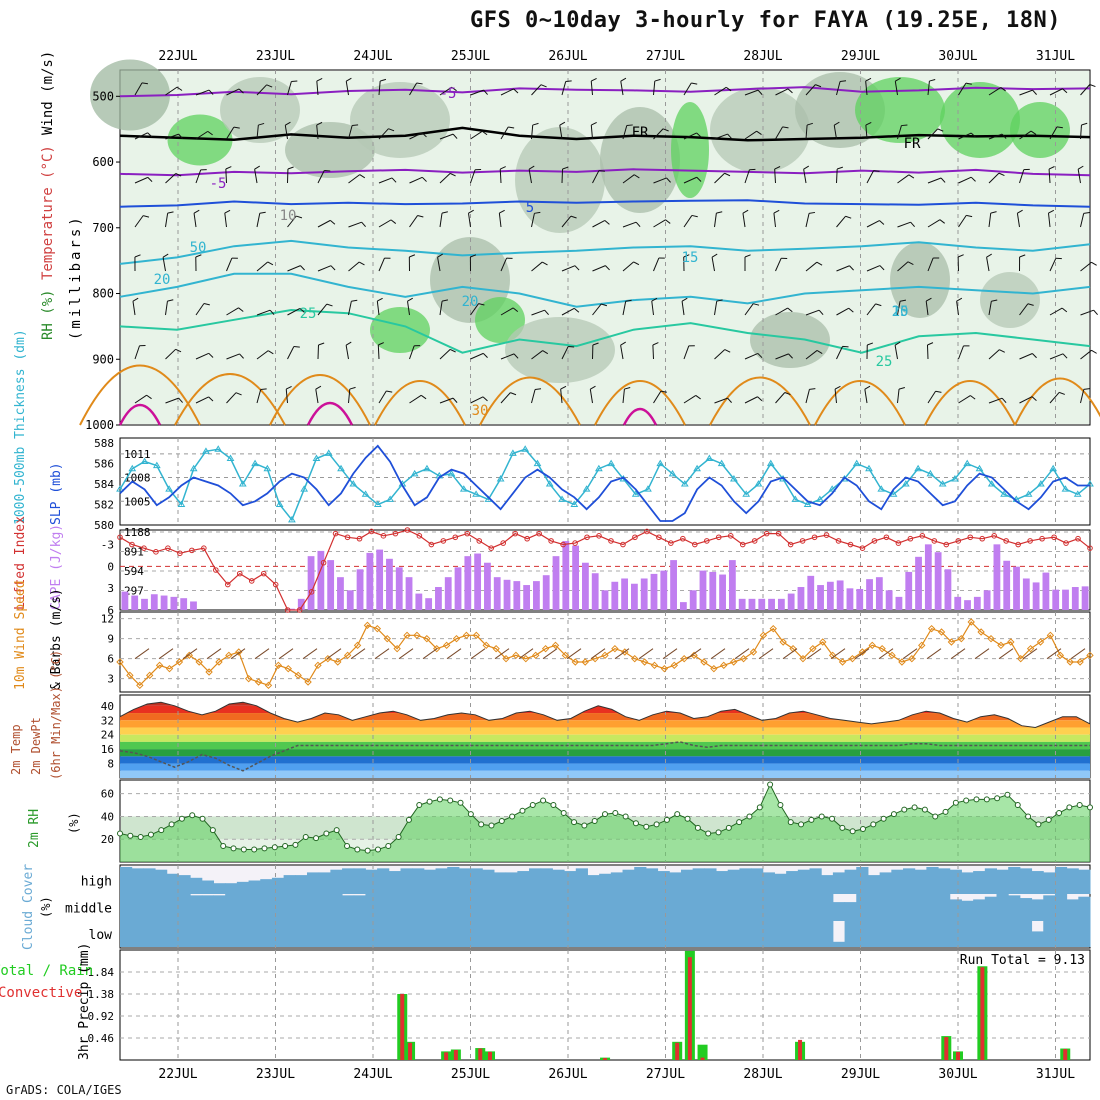 Image resolution: width=1100 pixels, height=1100 pixels. Describe the element at coordinates (28, 907) in the screenshot. I see `axis-label-cloud-cover: Cloud Cover` at that location.